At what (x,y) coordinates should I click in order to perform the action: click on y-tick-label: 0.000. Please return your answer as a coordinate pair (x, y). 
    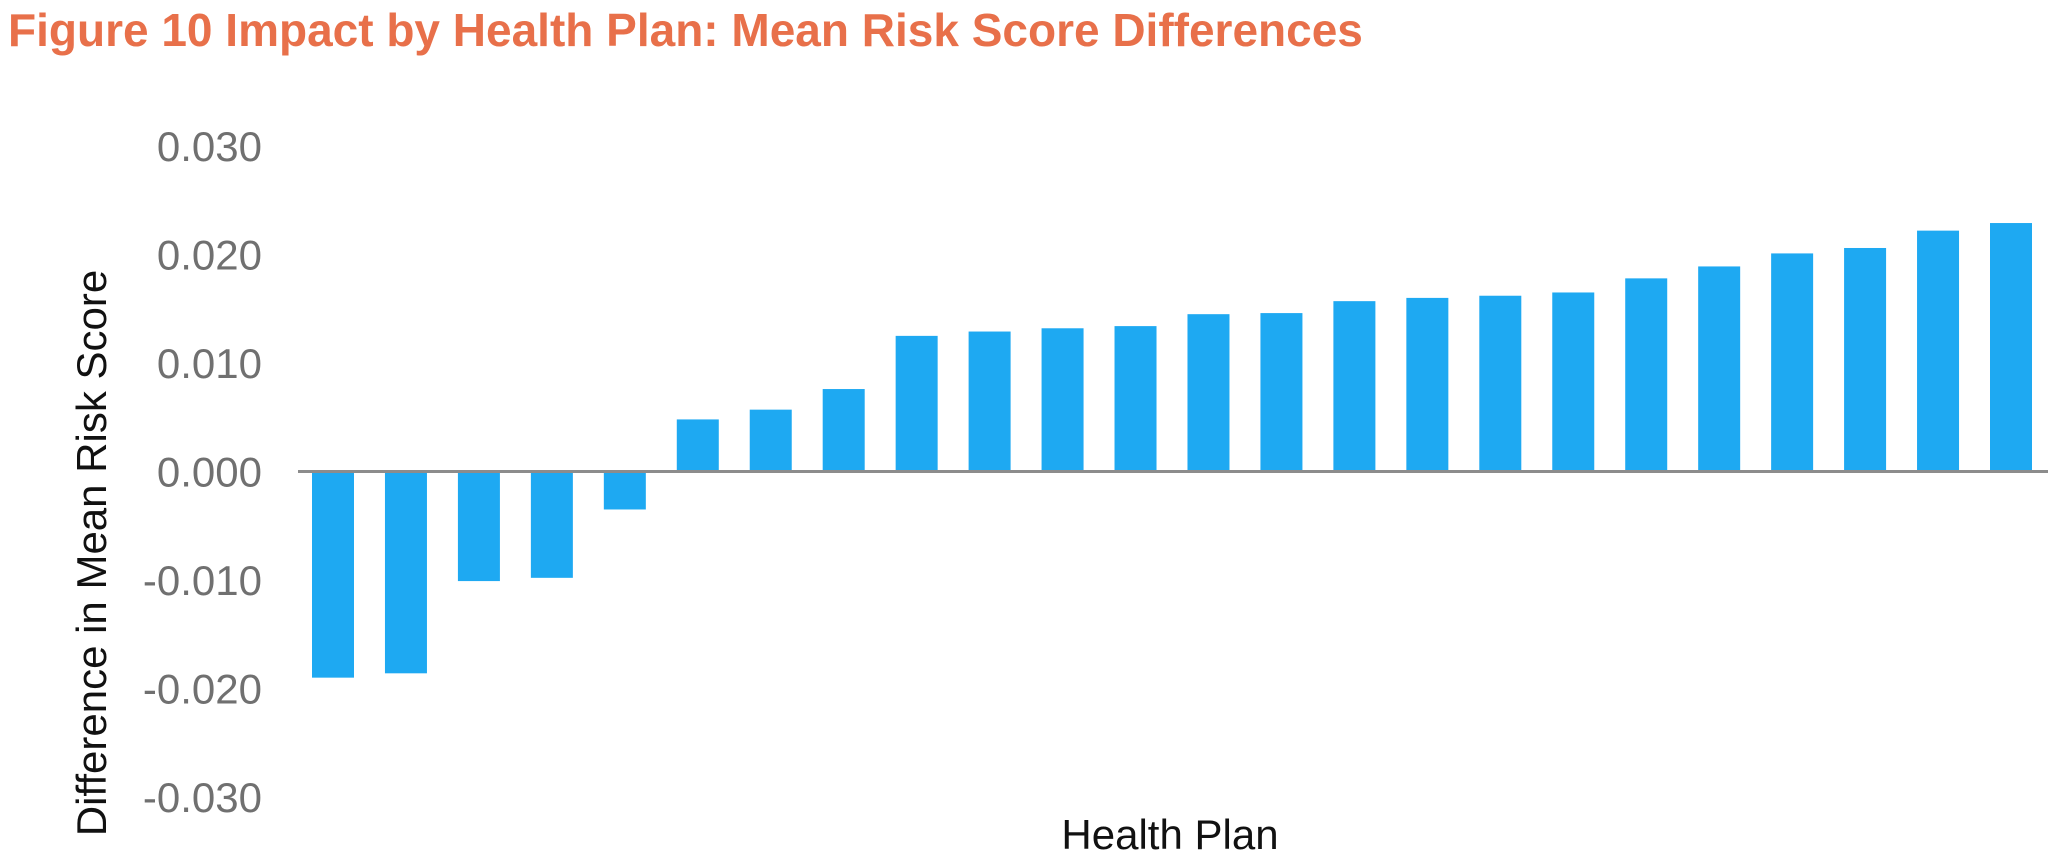
    Looking at the image, I should click on (209, 472).